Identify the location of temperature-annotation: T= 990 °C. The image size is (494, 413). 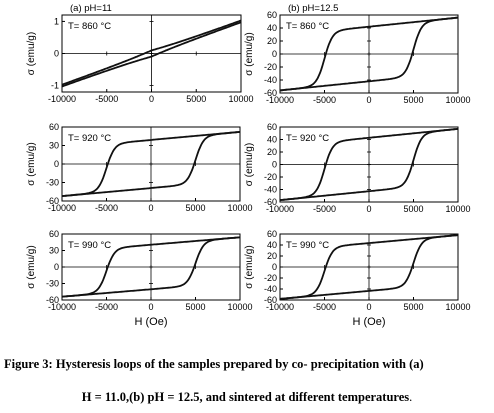
(89, 245).